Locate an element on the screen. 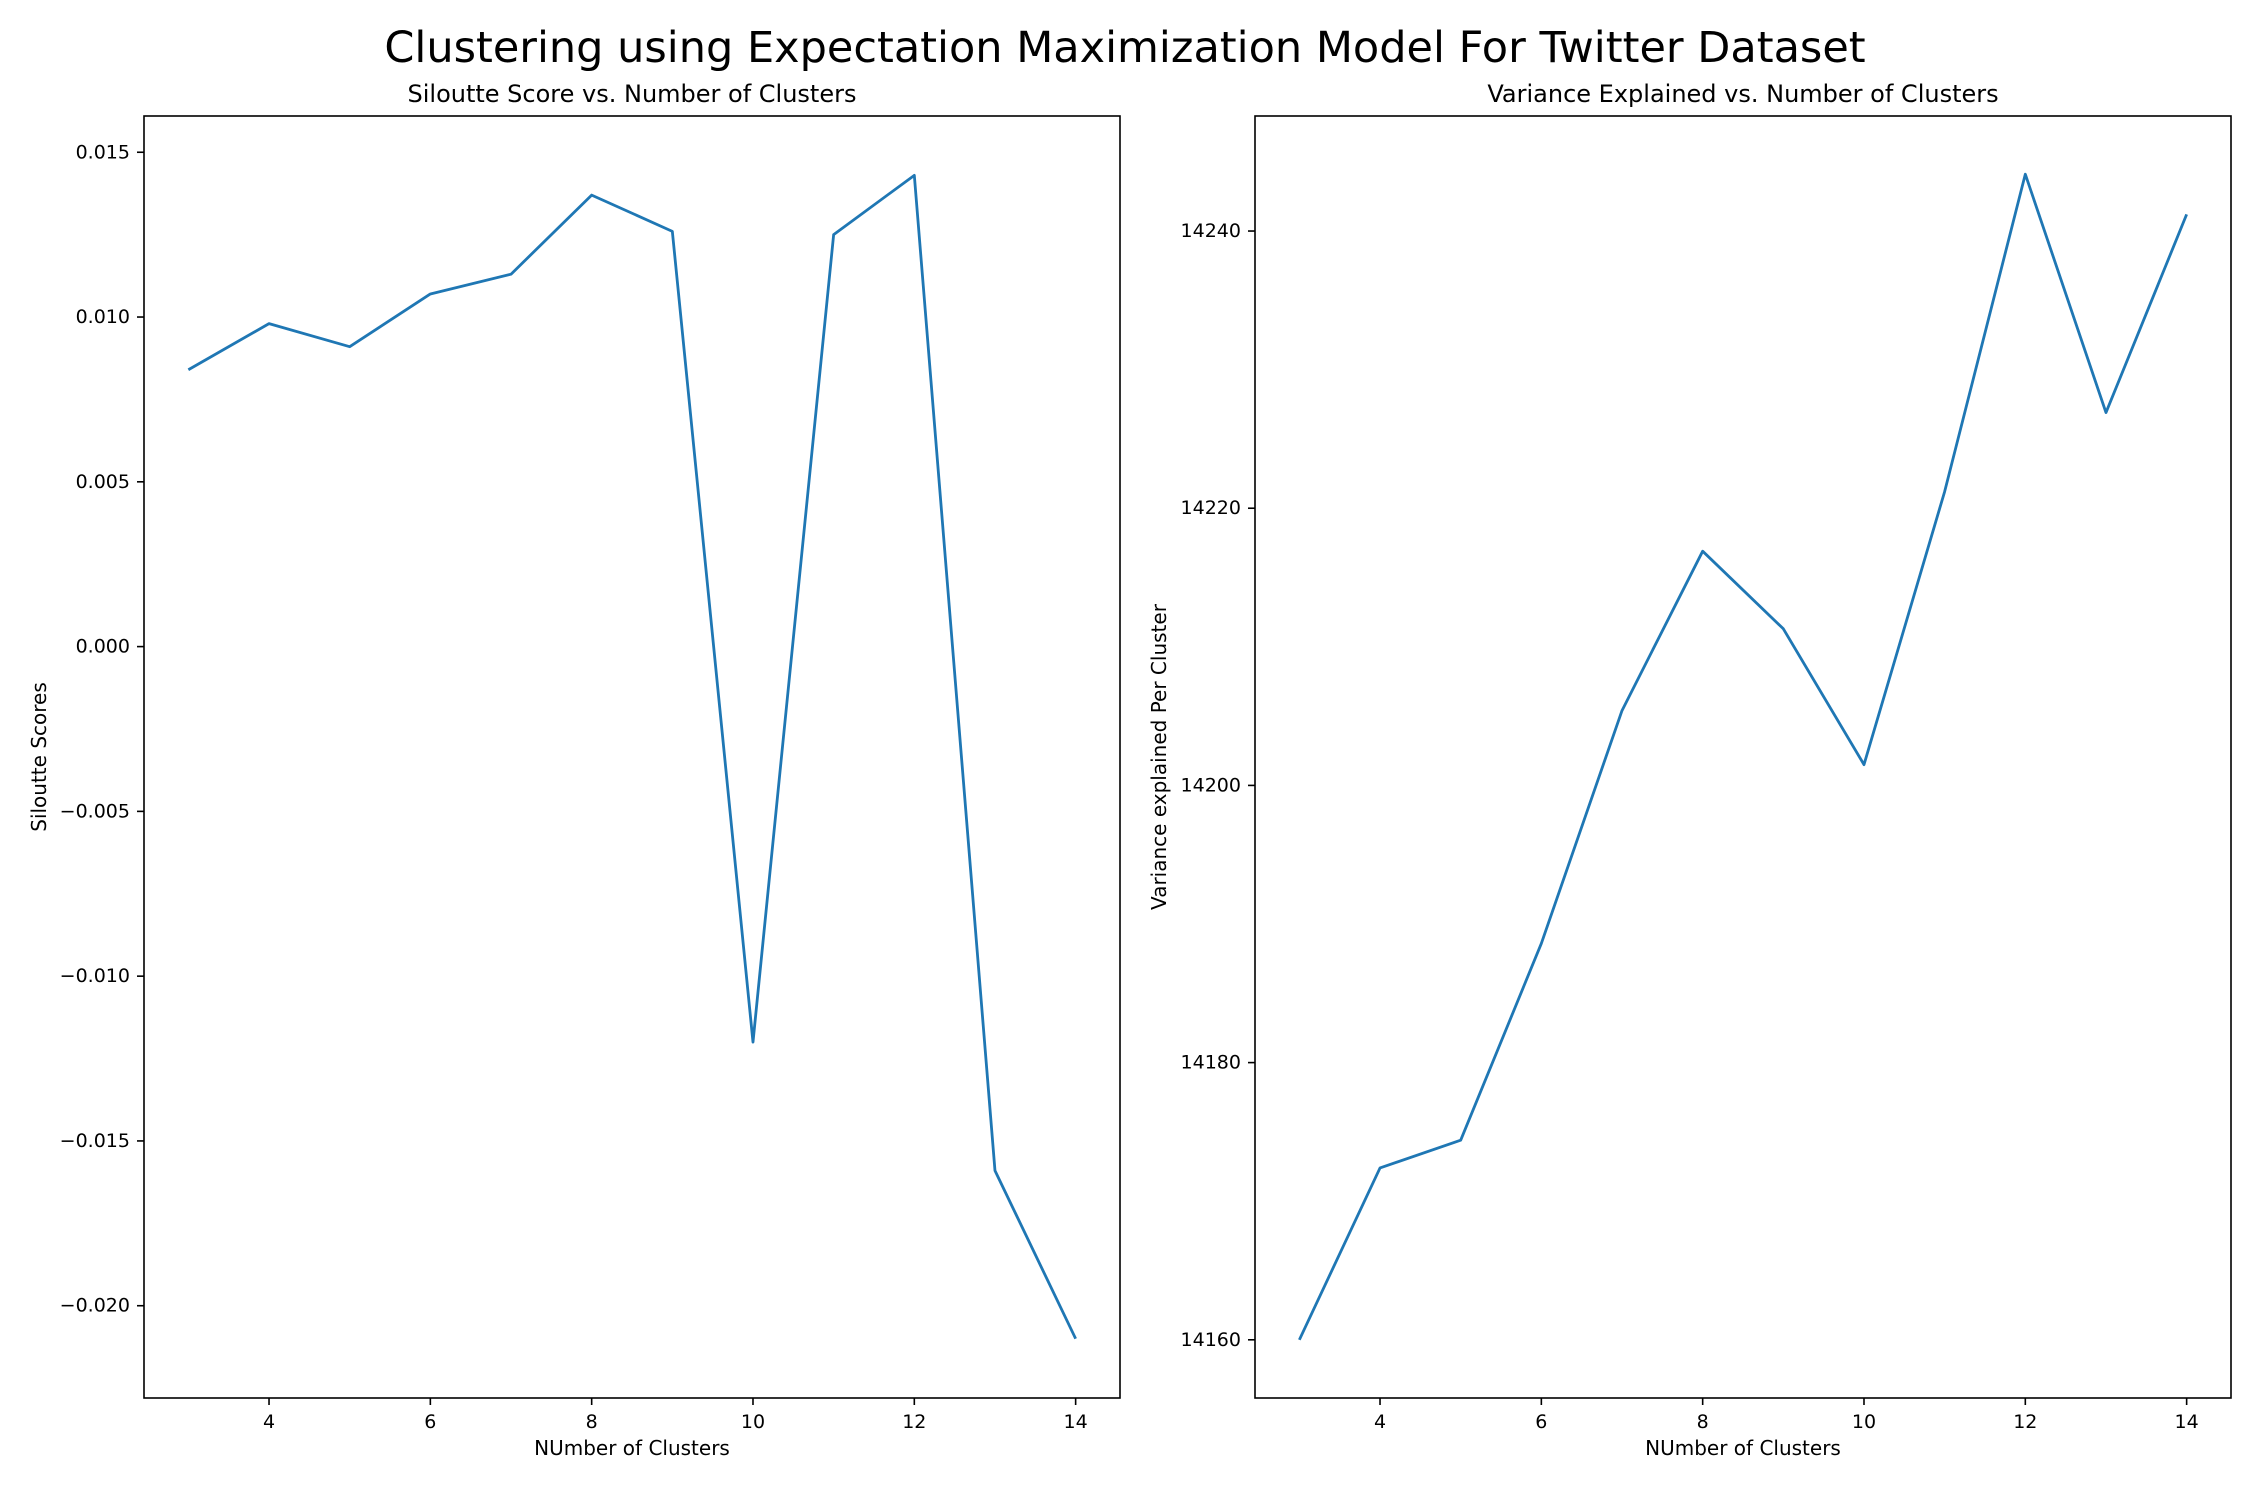 The height and width of the screenshot is (1500, 2250). silhouette-y-tick-label: −0.010 is located at coordinates (95, 976).